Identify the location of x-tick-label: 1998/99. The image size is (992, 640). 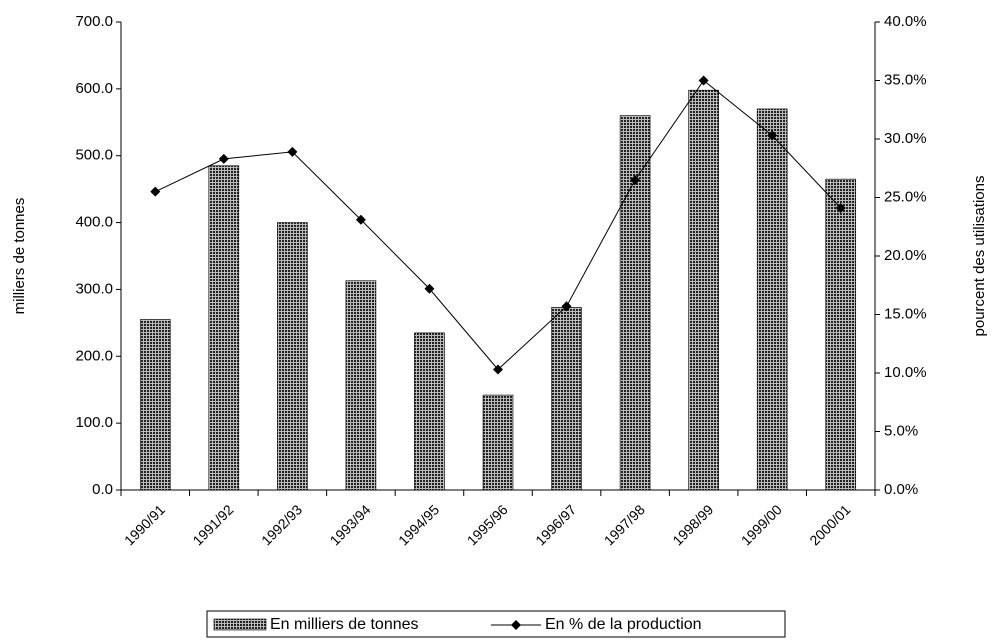
(692, 524).